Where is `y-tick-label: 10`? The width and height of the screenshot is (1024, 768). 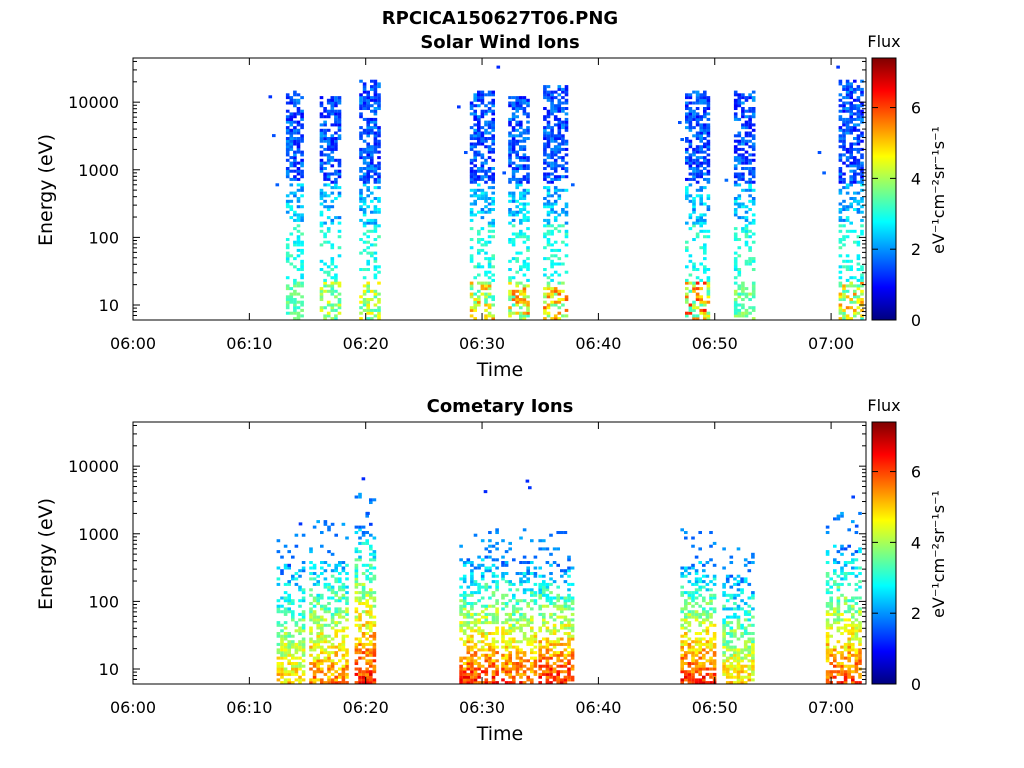 y-tick-label: 10 is located at coordinates (109, 669).